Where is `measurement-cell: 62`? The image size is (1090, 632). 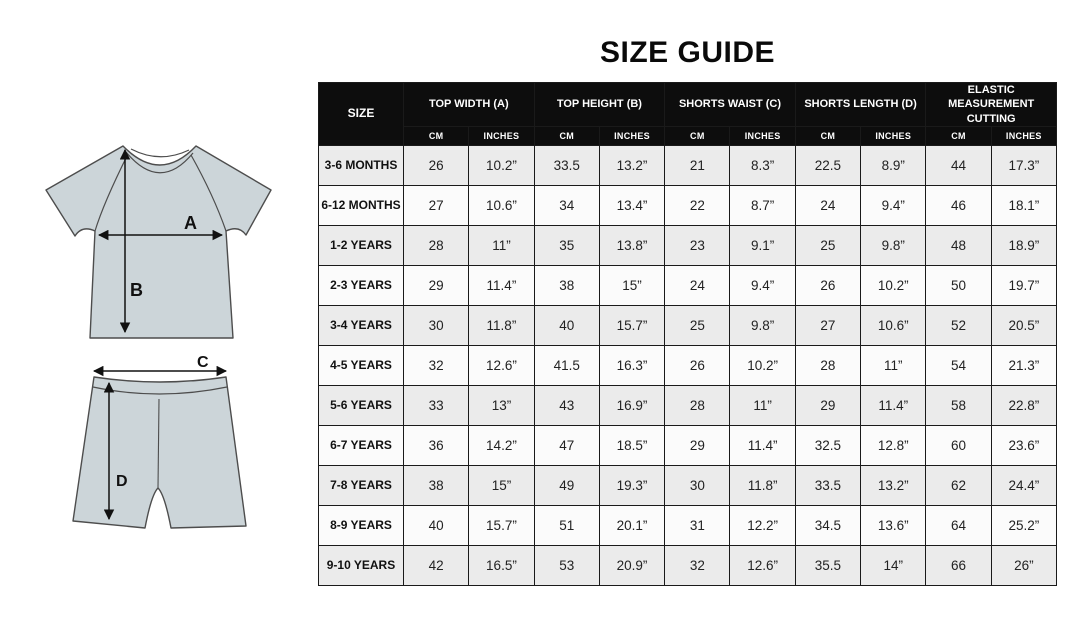
measurement-cell: 62 is located at coordinates (958, 485).